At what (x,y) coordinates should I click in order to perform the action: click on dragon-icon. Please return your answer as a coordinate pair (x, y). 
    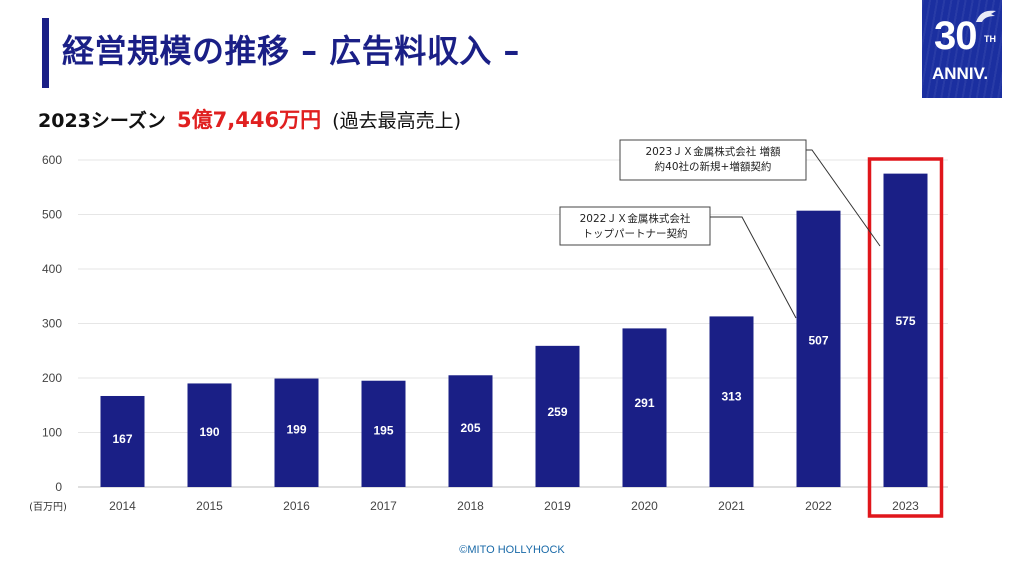
    Looking at the image, I should click on (986, 16).